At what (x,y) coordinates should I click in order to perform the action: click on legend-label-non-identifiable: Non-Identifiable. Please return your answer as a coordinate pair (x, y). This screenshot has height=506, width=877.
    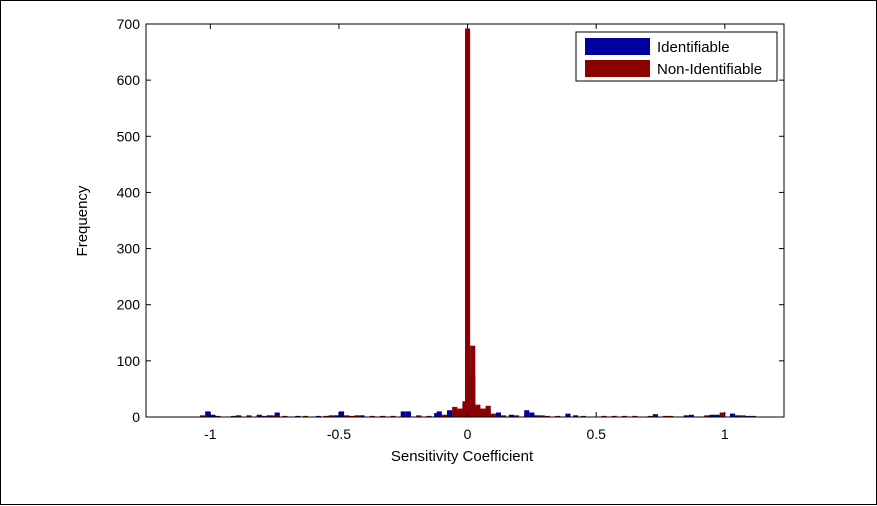
    Looking at the image, I should click on (709, 69).